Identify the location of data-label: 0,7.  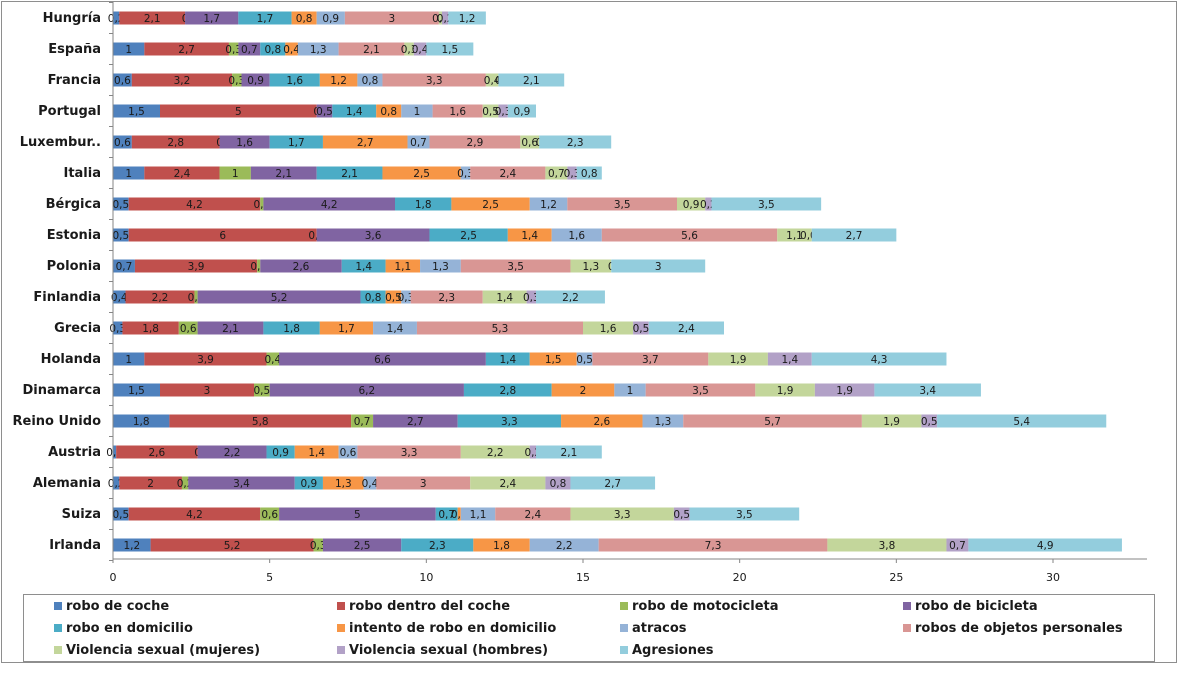
(957, 546).